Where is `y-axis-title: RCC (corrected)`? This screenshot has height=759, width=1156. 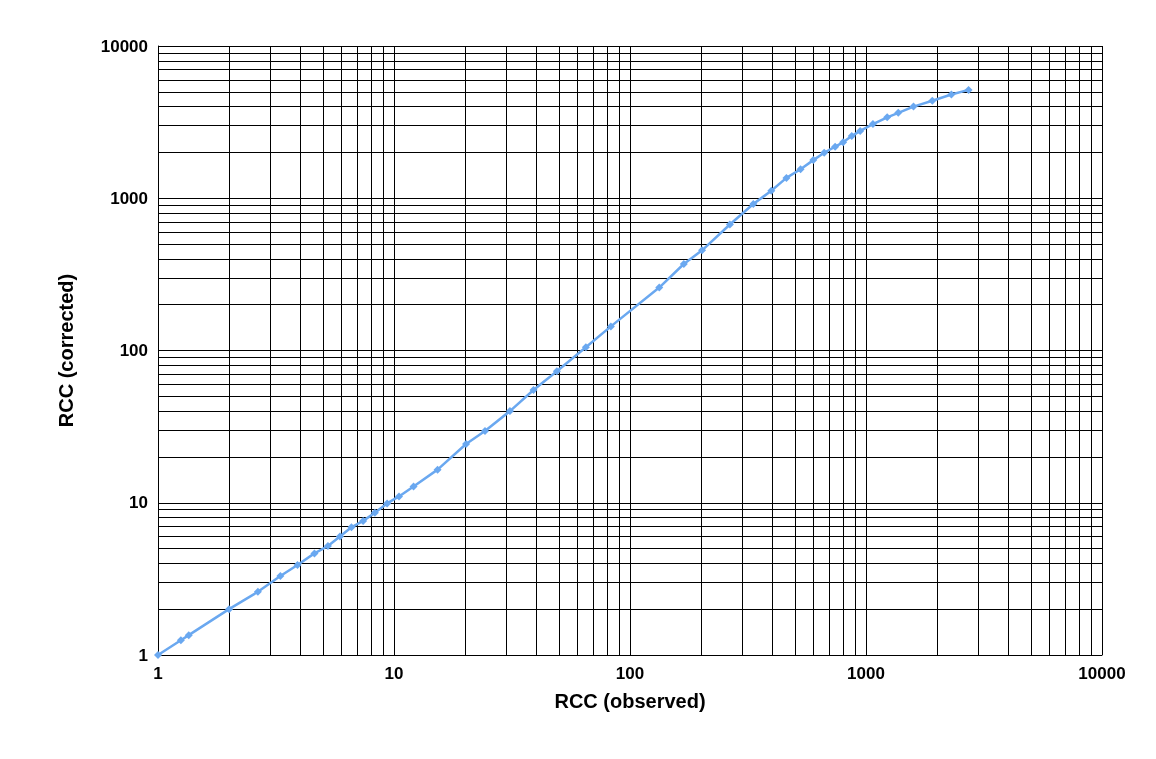
y-axis-title: RCC (corrected) is located at coordinates (66, 350).